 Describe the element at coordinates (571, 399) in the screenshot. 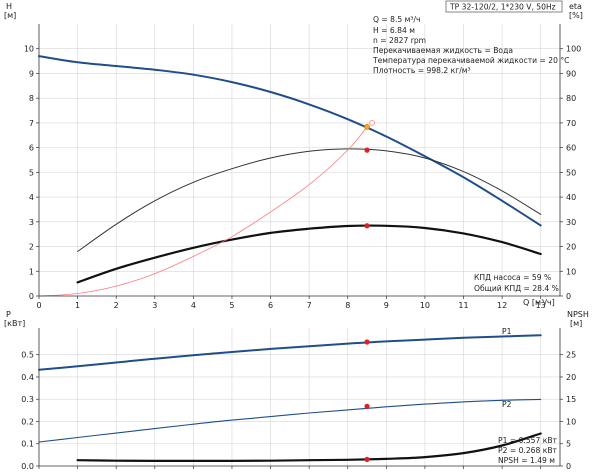

I see `y-right-tick-label: 15` at that location.